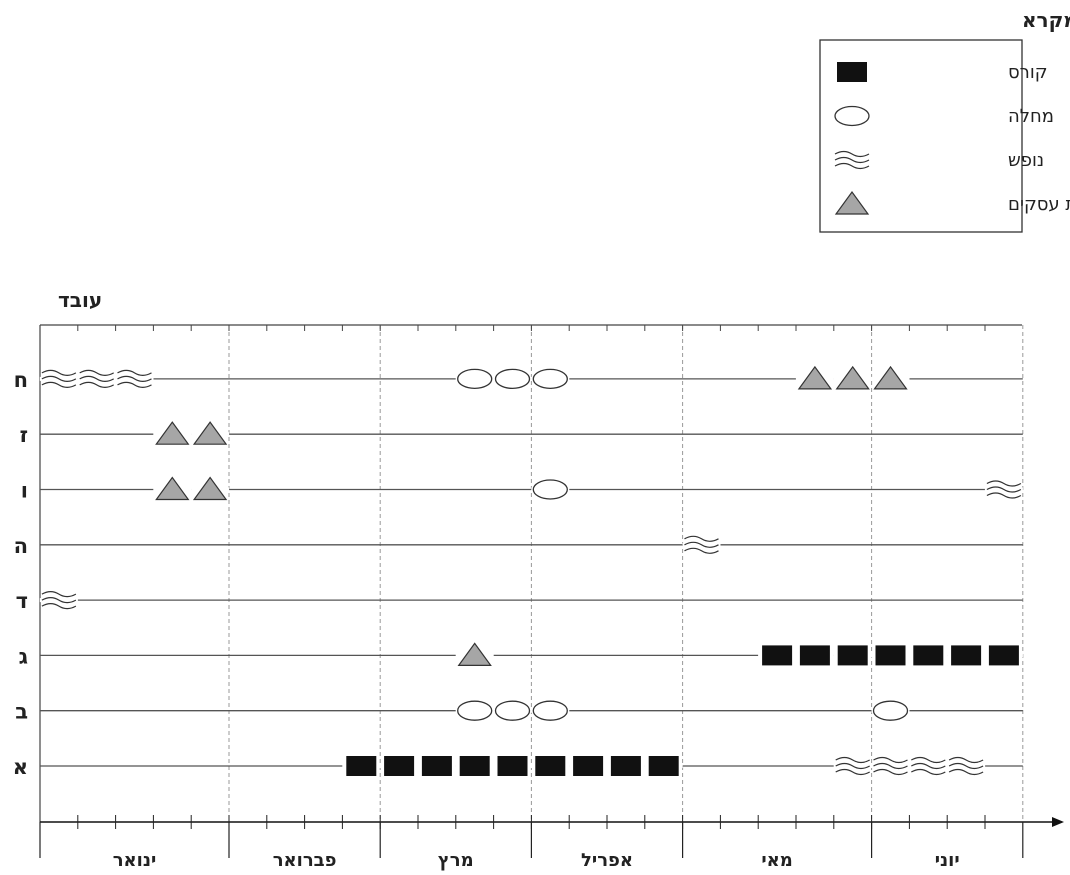  What do you see at coordinates (22, 601) in the screenshot?
I see `employee-label: ד` at bounding box center [22, 601].